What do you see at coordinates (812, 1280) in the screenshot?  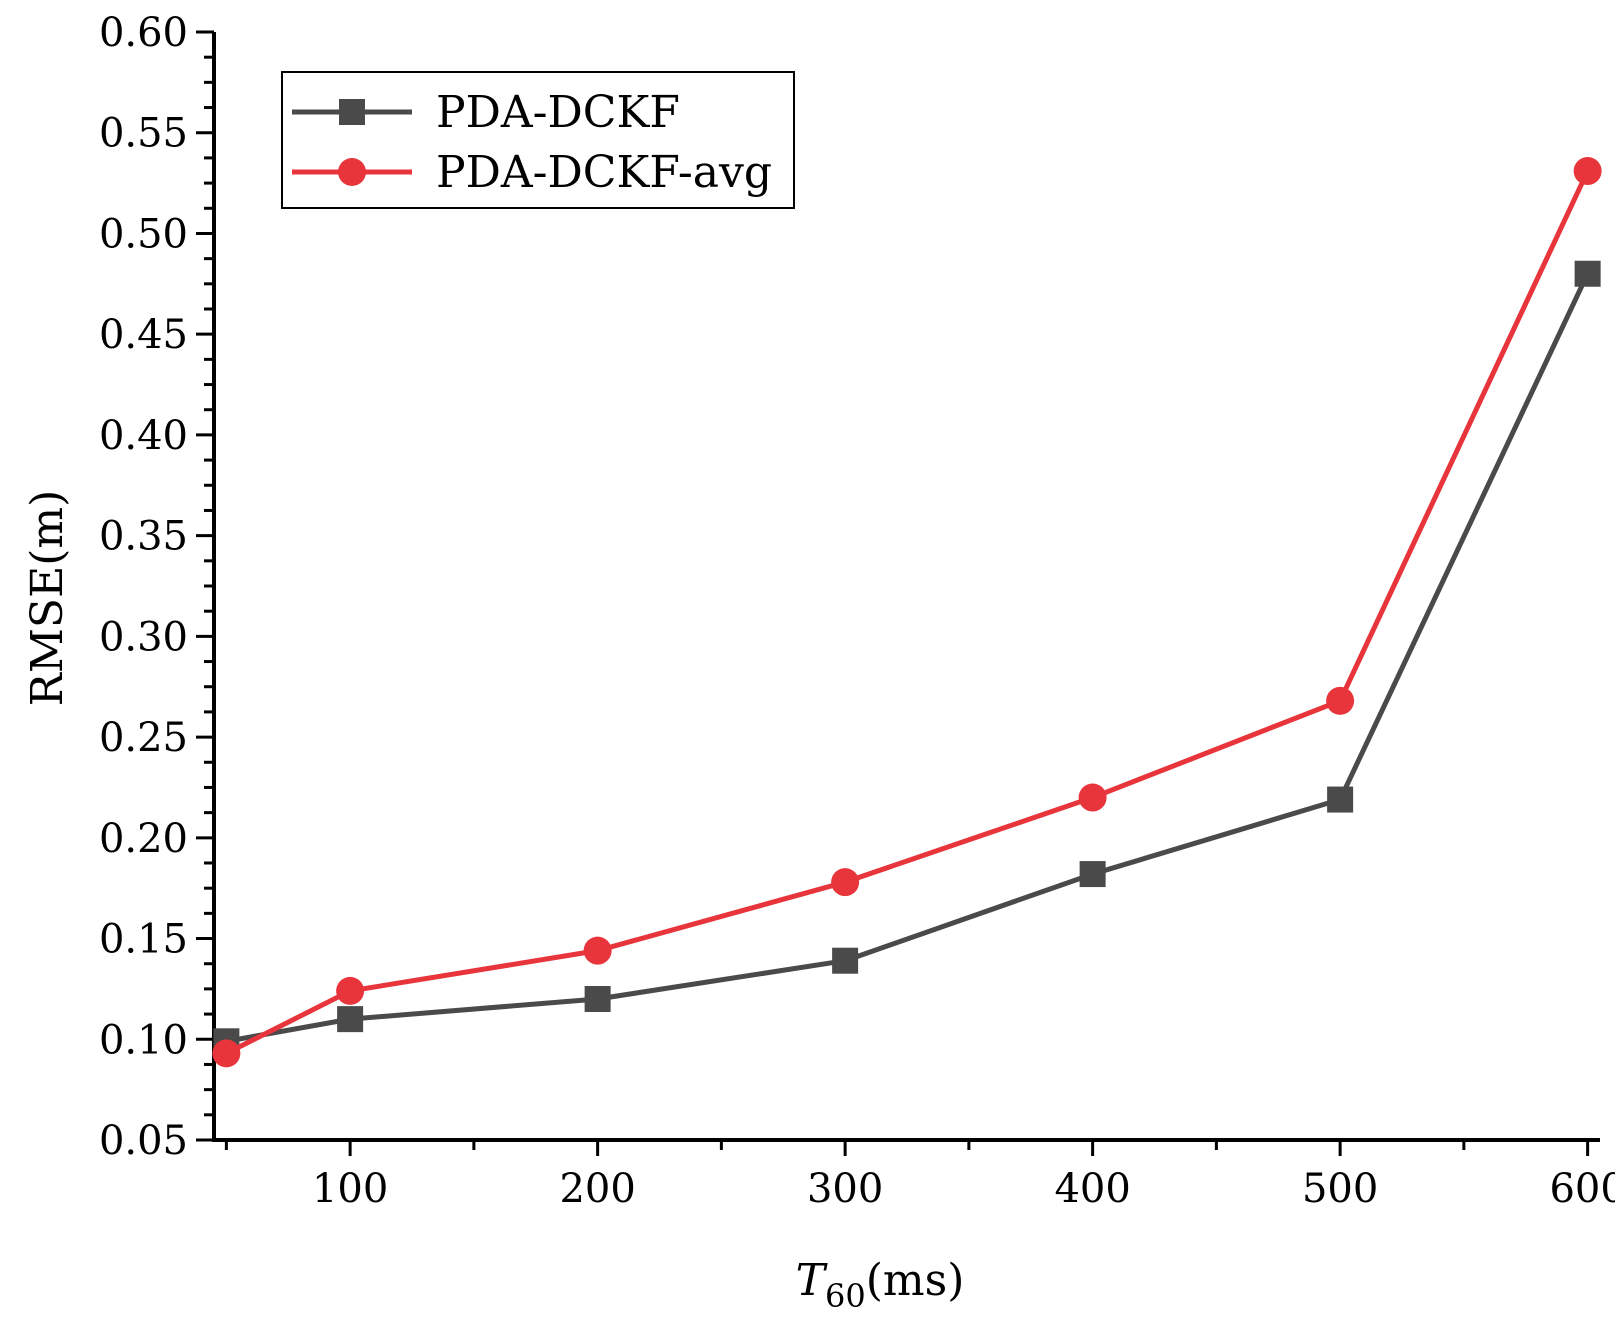 I see `x-axis-title-main: T` at bounding box center [812, 1280].